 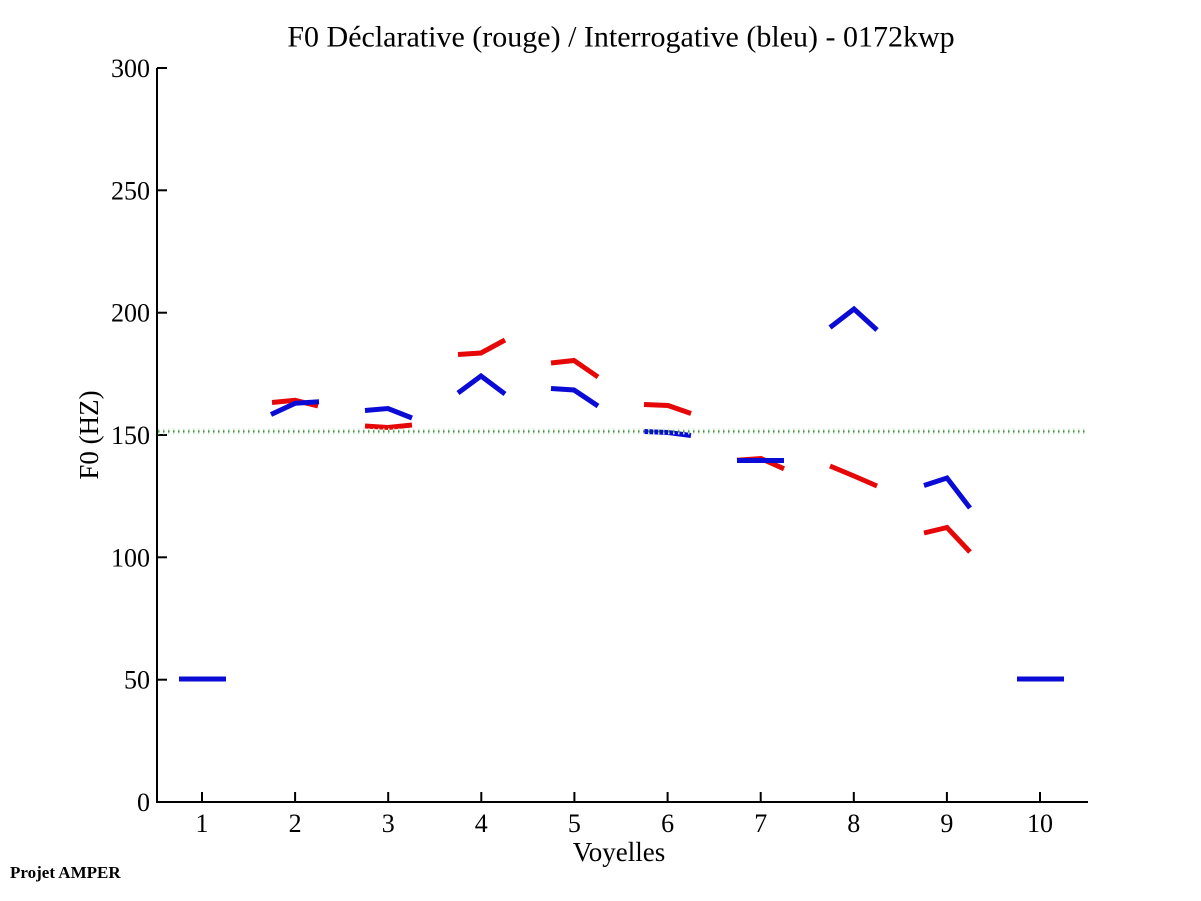 I want to click on svg-text: 7, so click(x=760, y=823).